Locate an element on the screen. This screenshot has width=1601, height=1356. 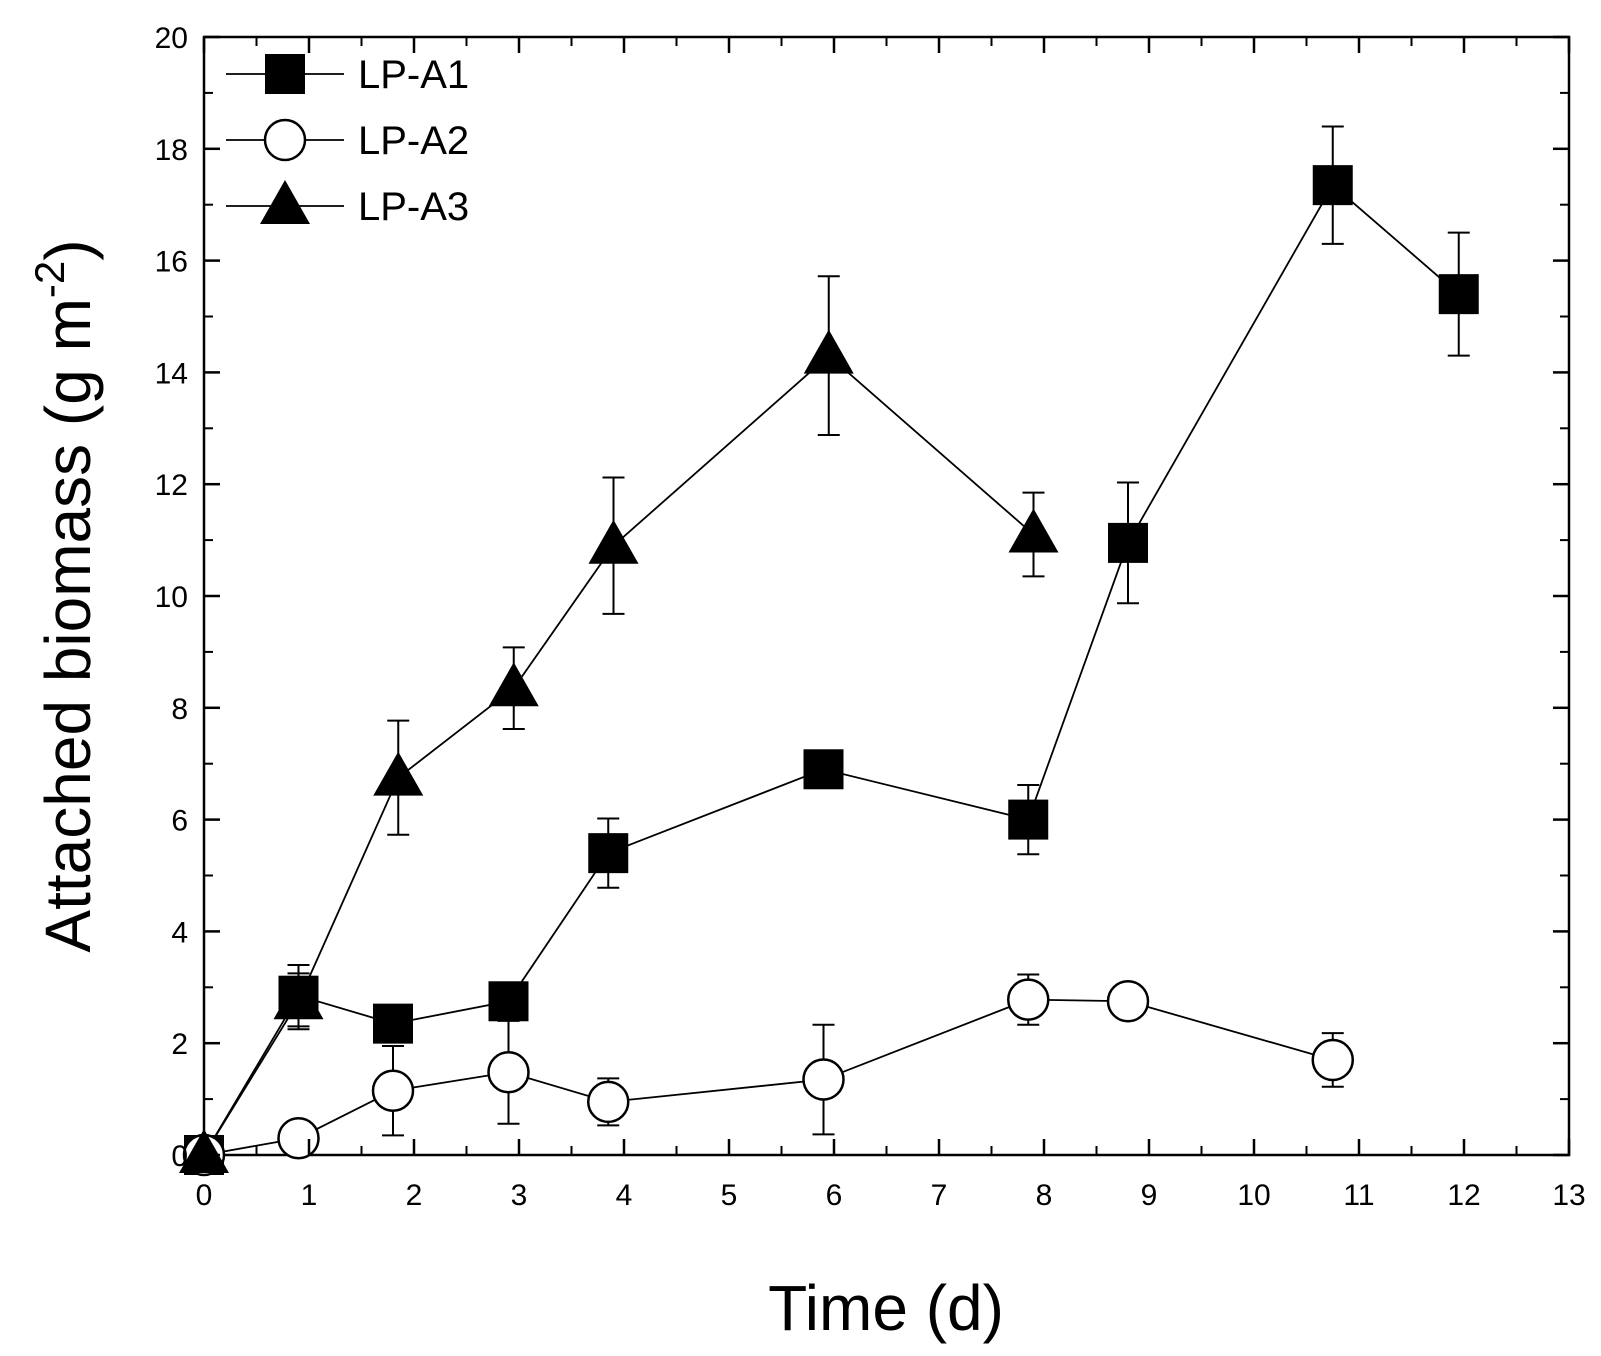
y-axis-title-superscript: -2 is located at coordinates (49, 279).